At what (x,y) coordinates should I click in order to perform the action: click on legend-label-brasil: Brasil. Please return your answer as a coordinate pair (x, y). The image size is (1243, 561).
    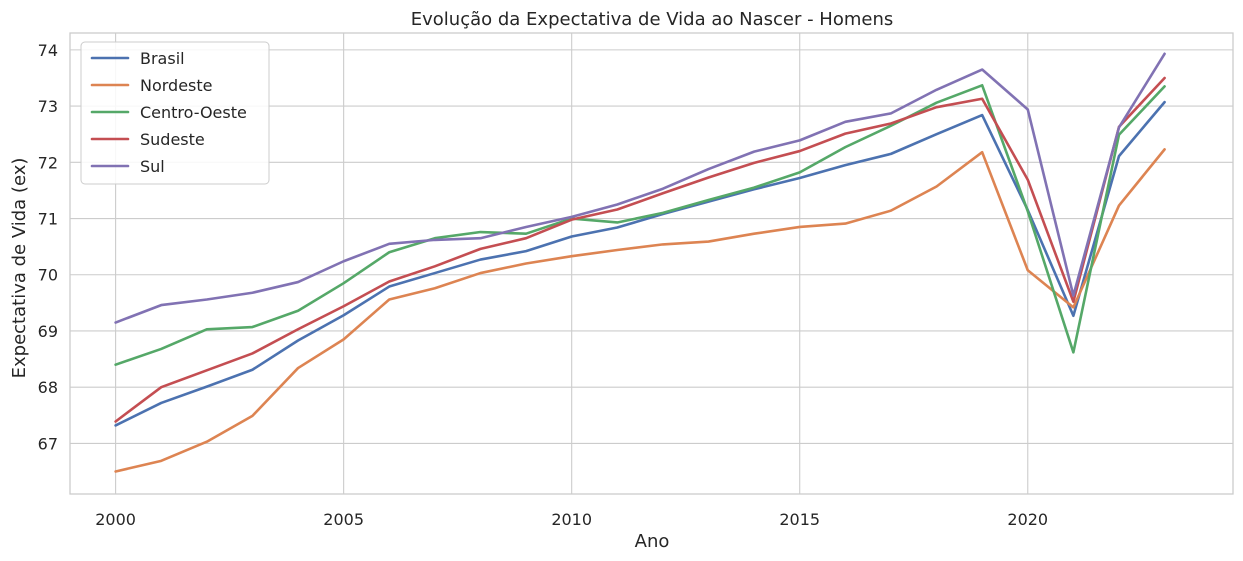
    Looking at the image, I should click on (162, 58).